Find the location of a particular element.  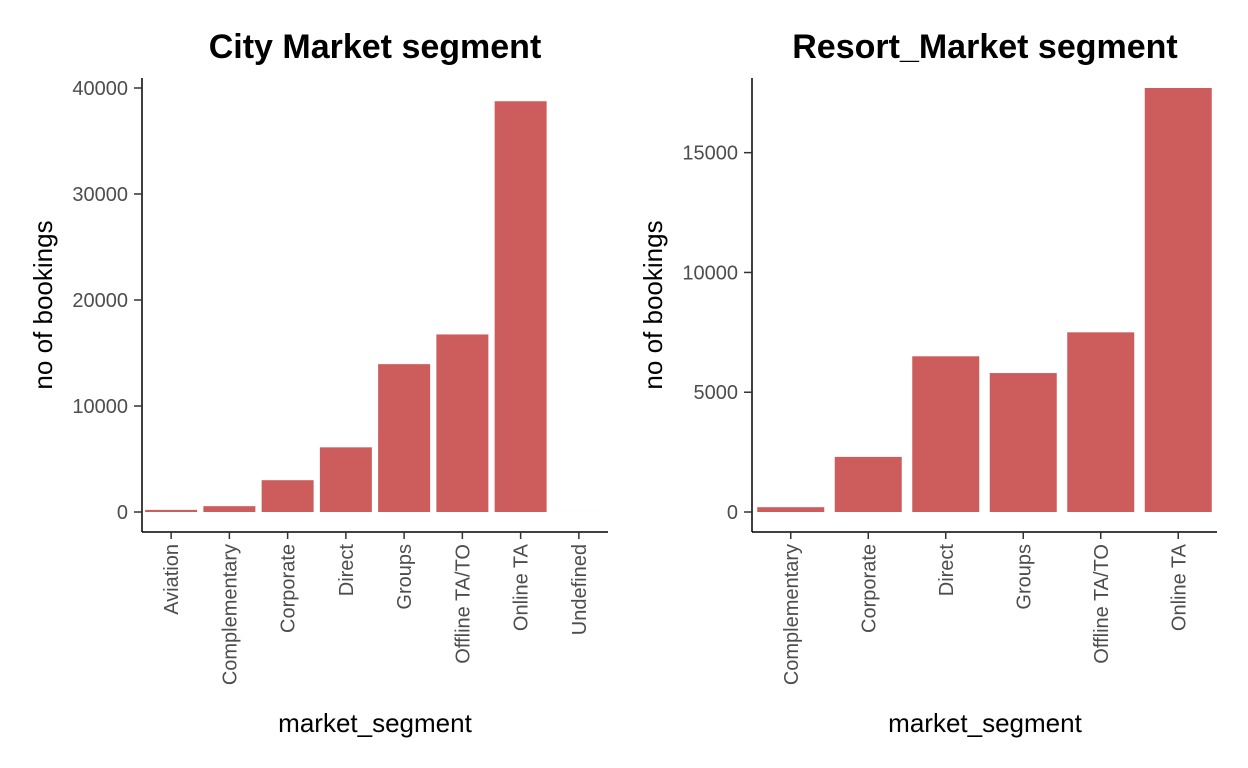

y-tick-label: 20000 is located at coordinates (100, 301).